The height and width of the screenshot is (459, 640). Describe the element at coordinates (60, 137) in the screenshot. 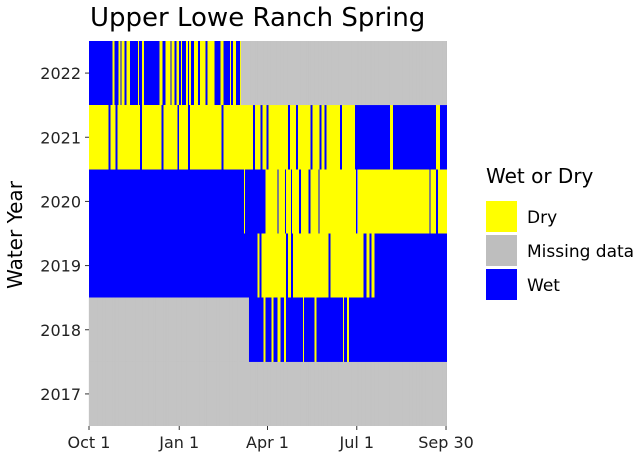

I see `y-tick-label: 2021` at that location.